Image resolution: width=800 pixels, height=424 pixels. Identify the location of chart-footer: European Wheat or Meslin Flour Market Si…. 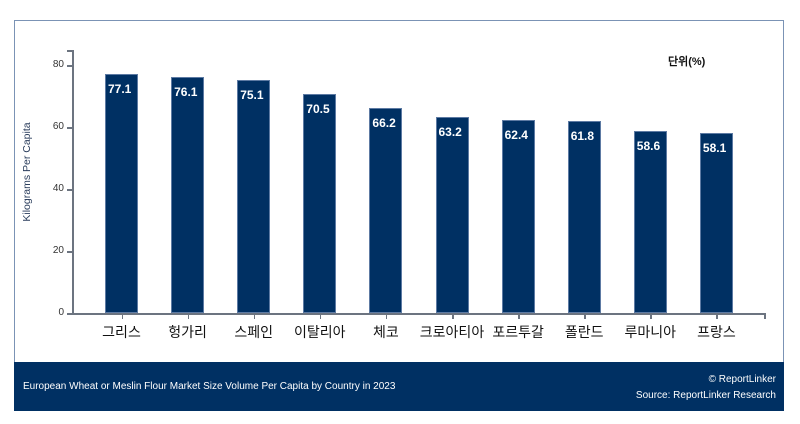
(399, 386).